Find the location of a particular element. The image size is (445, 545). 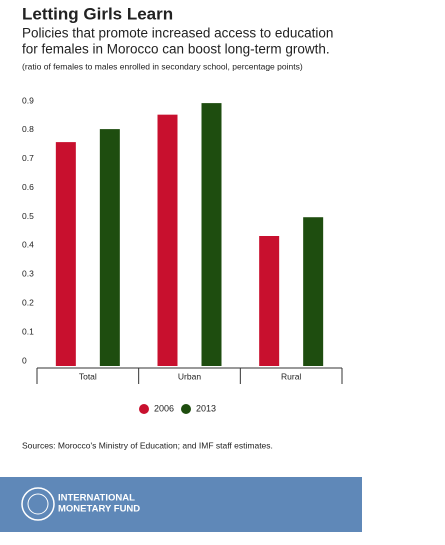

logo-emblem is located at coordinates (38, 504).